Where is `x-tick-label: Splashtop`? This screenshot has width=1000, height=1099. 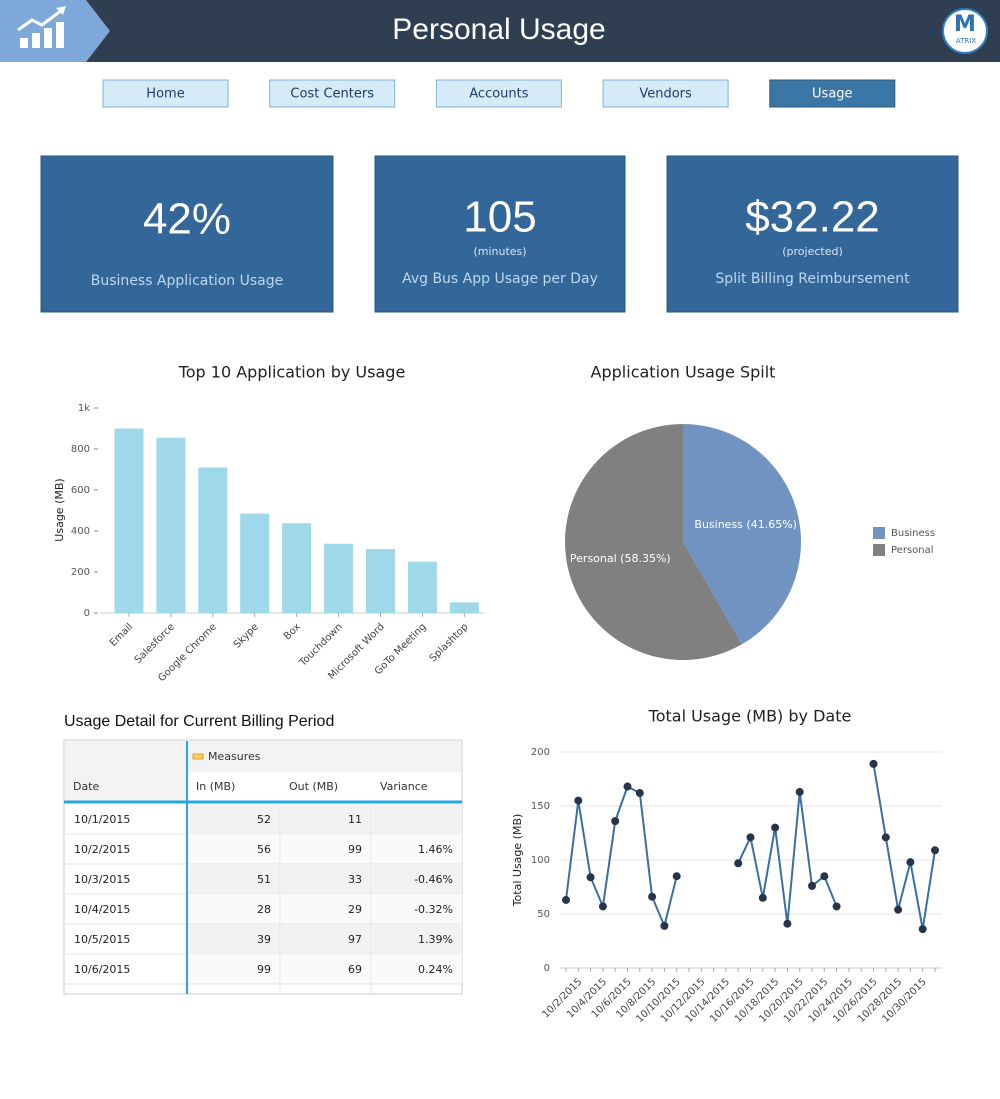 x-tick-label: Splashtop is located at coordinates (449, 642).